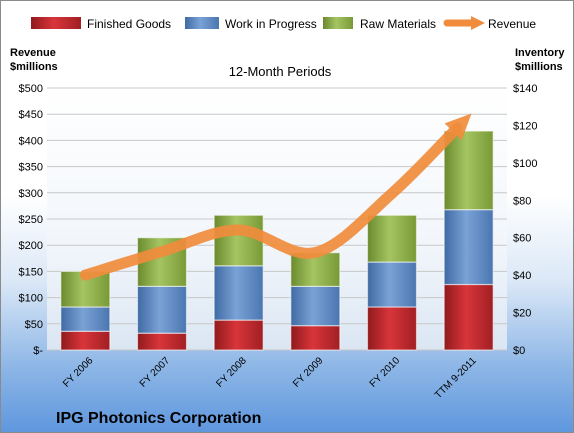 This screenshot has height=433, width=574. What do you see at coordinates (271, 24) in the screenshot?
I see `legend-label-work-in-progress: Work in Progress` at bounding box center [271, 24].